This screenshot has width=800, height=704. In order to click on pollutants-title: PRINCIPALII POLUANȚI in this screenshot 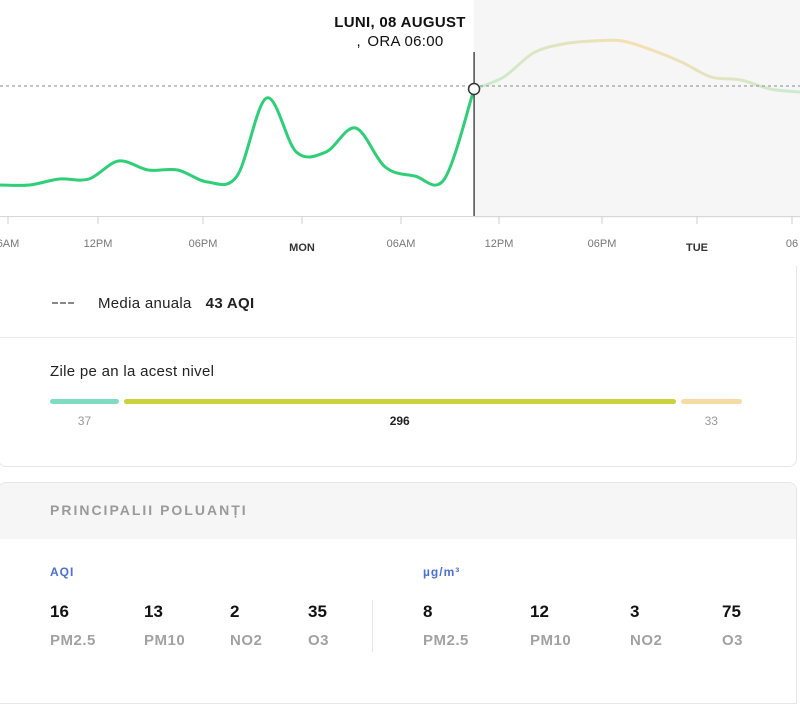, I will do `click(149, 510)`.